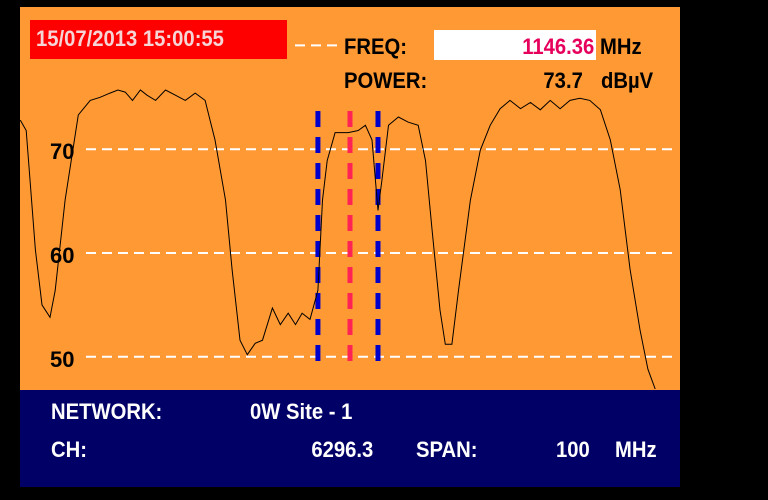 The width and height of the screenshot is (768, 500). I want to click on span-unit: MHz, so click(636, 449).